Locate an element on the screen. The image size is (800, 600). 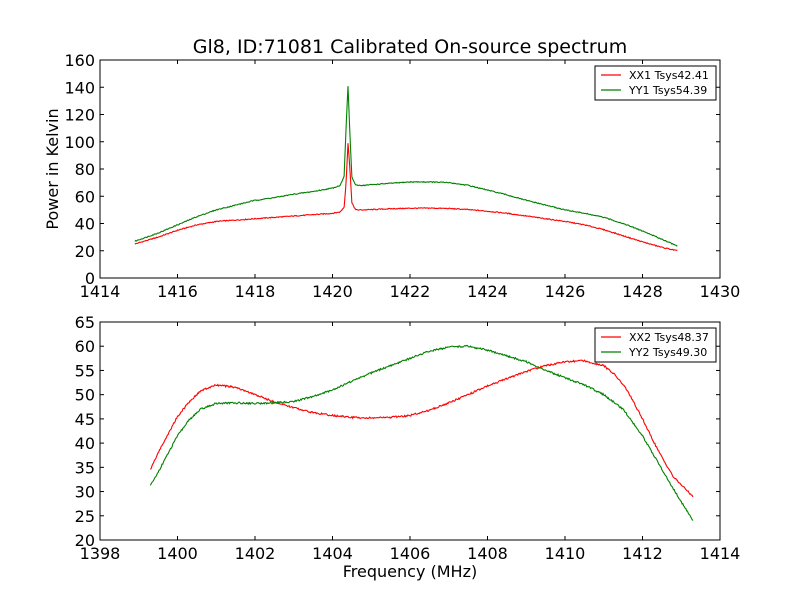
x-tick-label: 1422 is located at coordinates (410, 291).